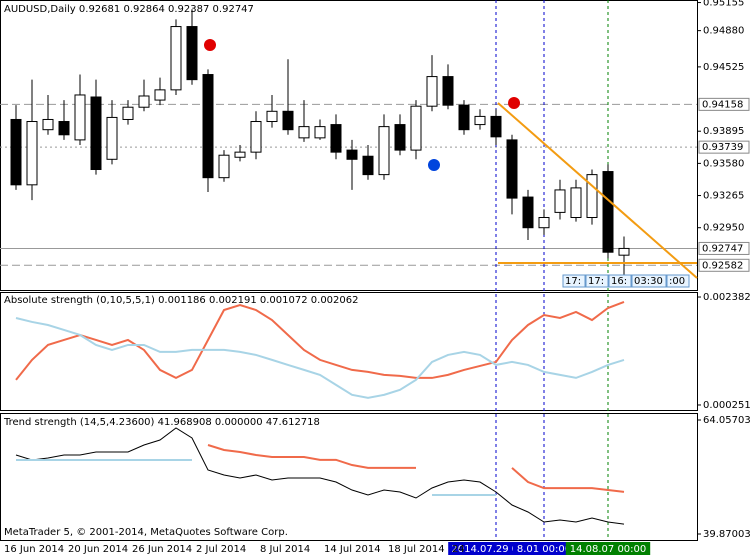  I want to click on v-label: 14.08.07 00:00, so click(608, 549).